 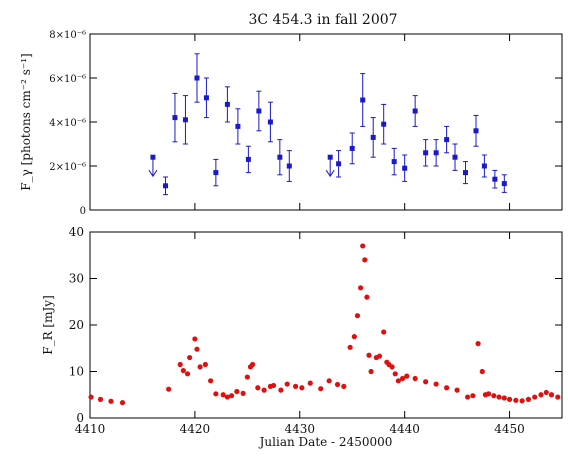 What do you see at coordinates (325, 442) in the screenshot?
I see `x-axis-label: Julian Date - 2450000` at bounding box center [325, 442].